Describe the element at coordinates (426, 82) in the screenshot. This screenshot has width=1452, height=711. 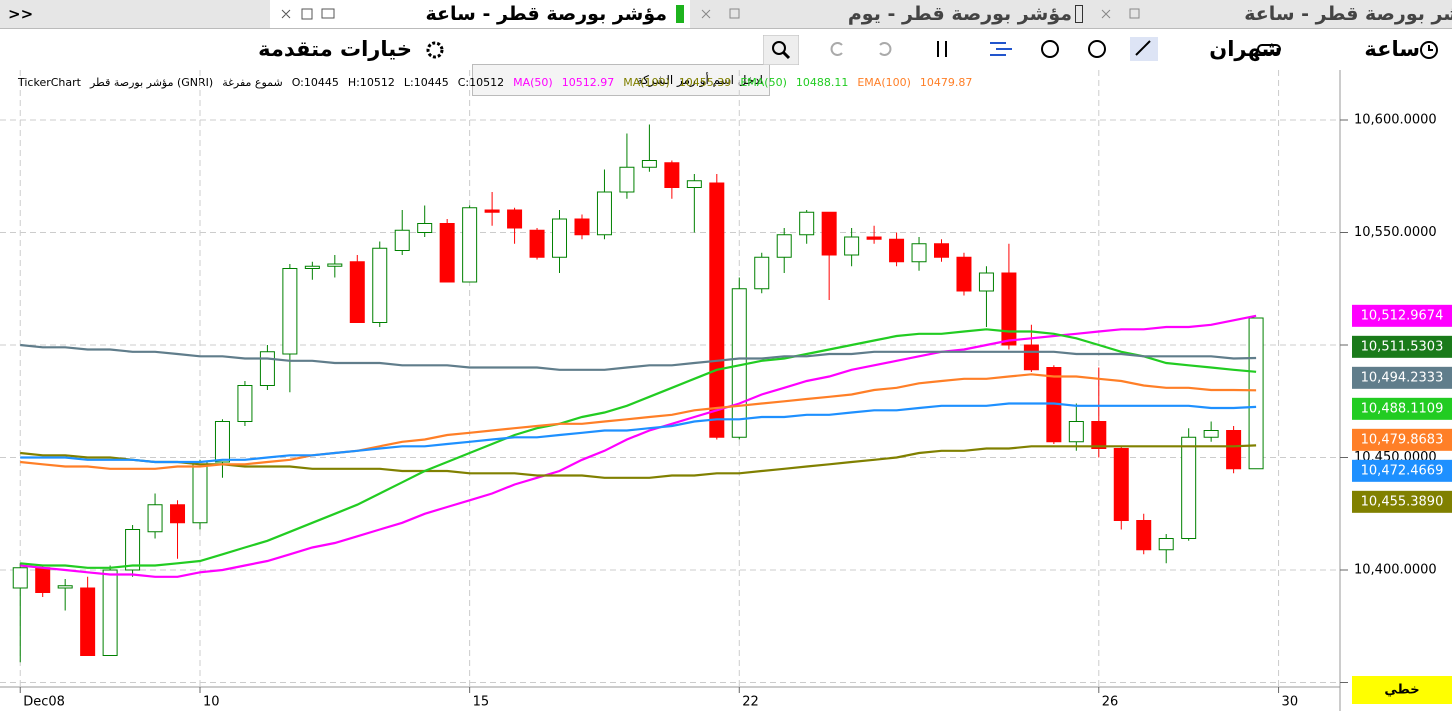
I see `ohlc-value: L:10445` at that location.